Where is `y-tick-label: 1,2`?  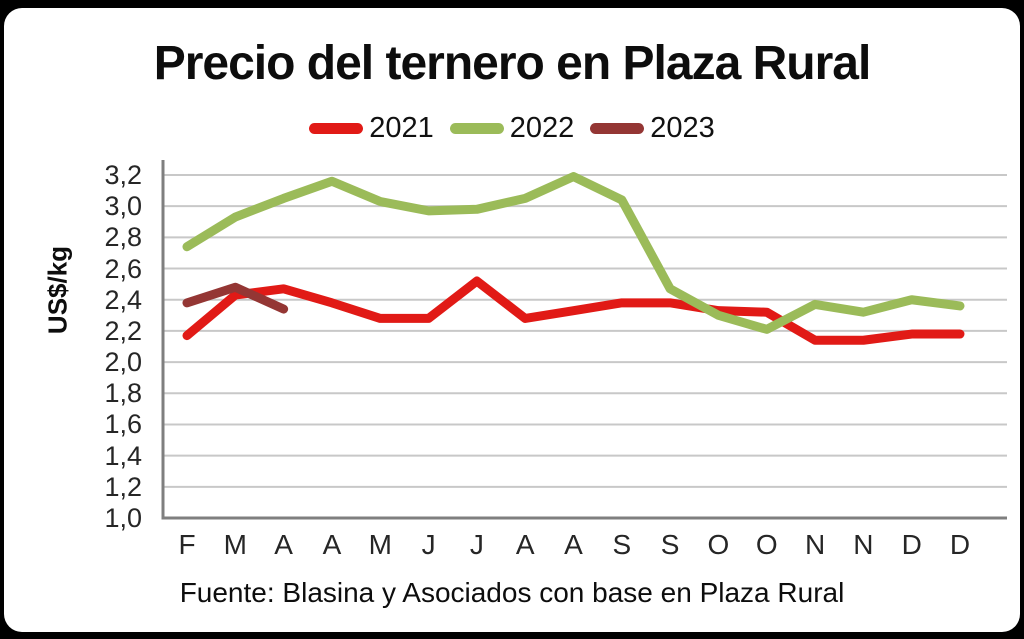 y-tick-label: 1,2 is located at coordinates (123, 486).